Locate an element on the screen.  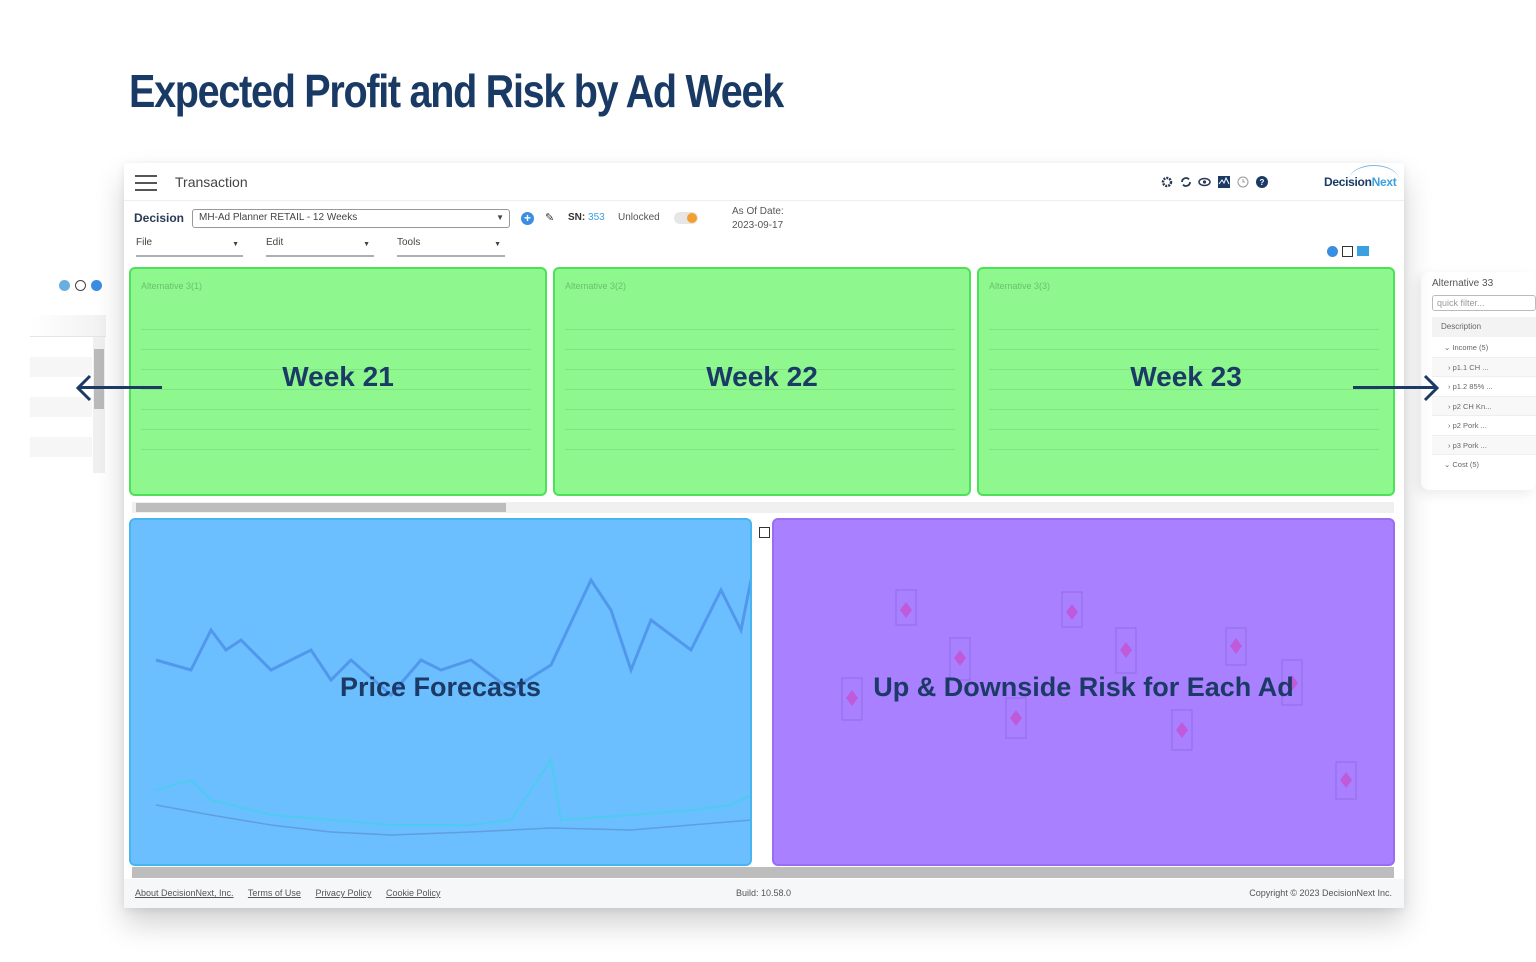
panel-label: Up & Downside Risk for Each Ad is located at coordinates (1083, 687).